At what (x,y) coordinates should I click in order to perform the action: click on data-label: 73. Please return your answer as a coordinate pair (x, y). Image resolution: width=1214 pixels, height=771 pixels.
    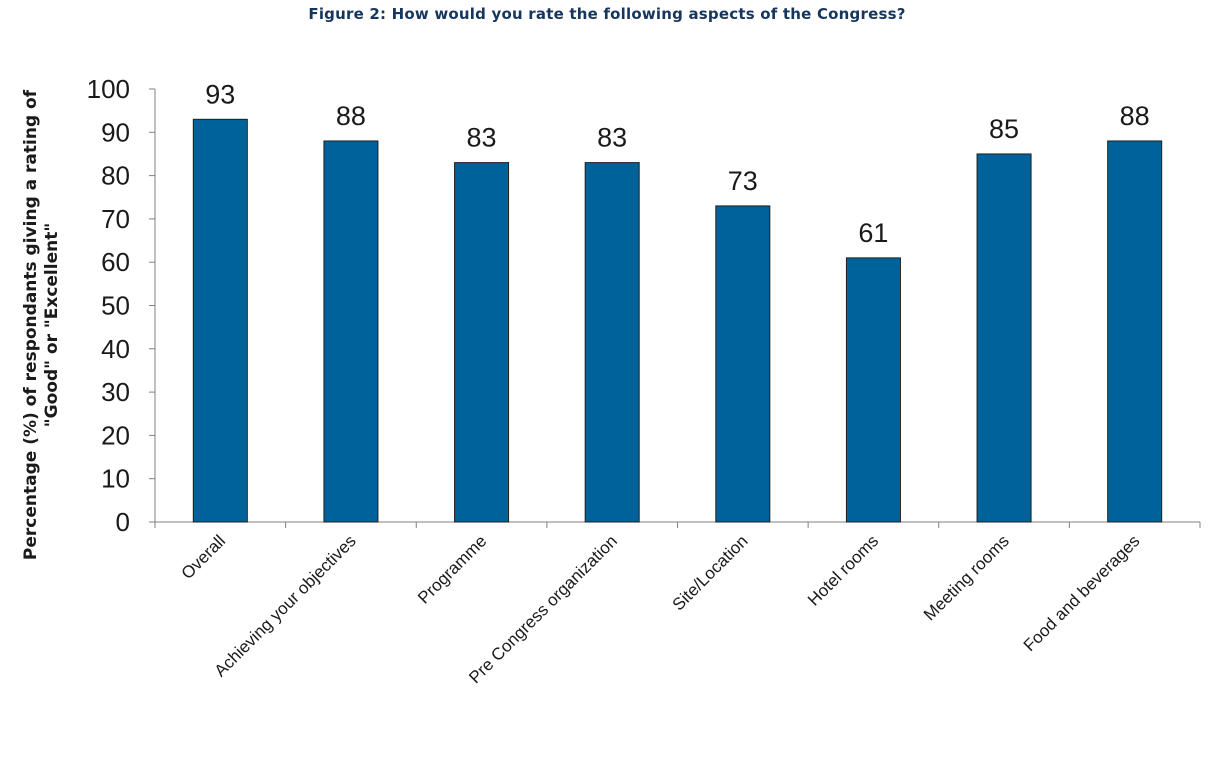
    Looking at the image, I should click on (743, 181).